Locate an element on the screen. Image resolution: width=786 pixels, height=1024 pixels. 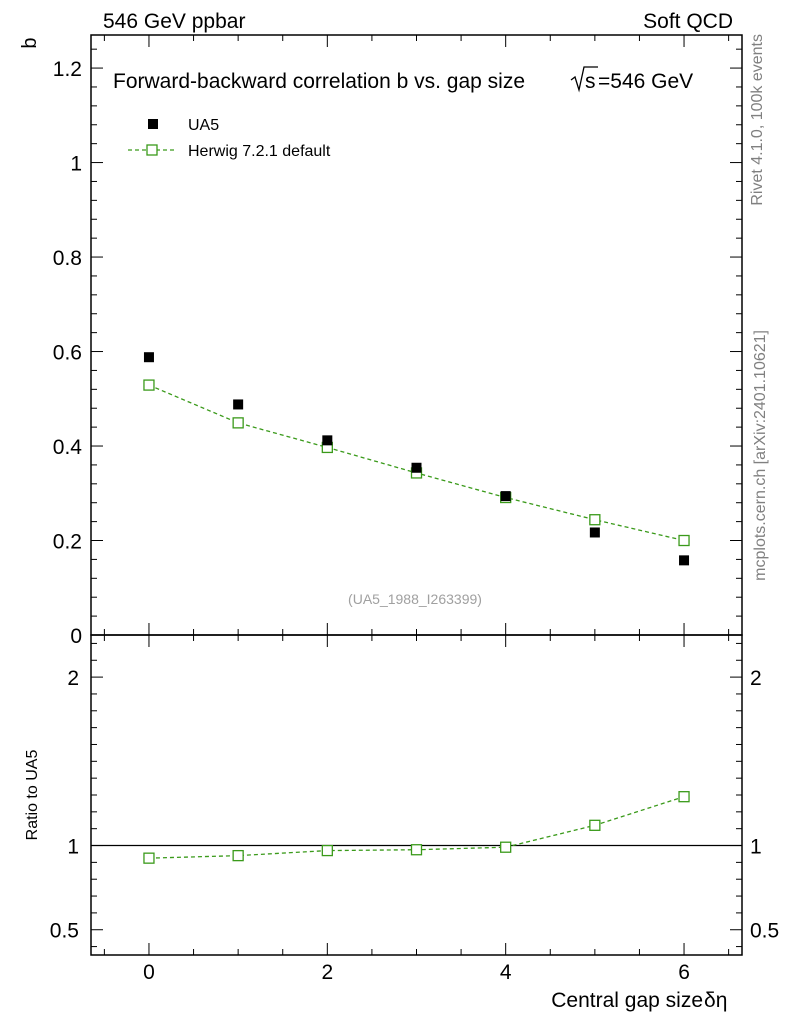
y-tick-label: 0.6 is located at coordinates (67, 353).